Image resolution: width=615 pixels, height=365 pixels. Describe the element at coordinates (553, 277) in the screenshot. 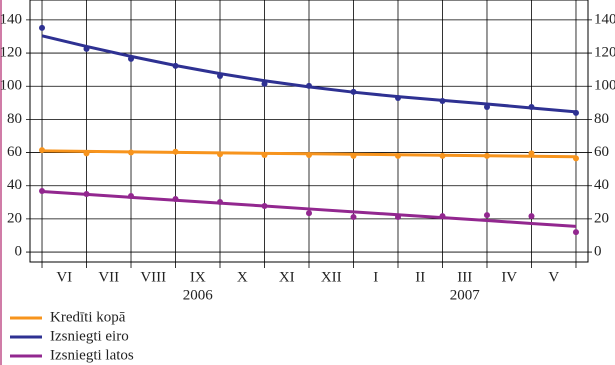

I see `x-tick-label: V` at that location.